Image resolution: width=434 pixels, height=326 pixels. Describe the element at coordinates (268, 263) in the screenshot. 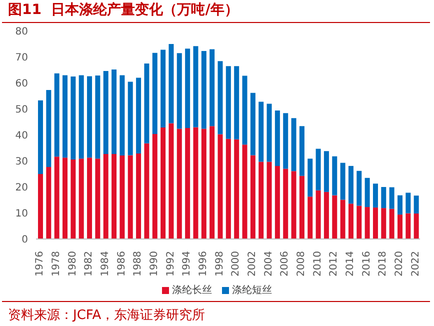

I see `x-tick-label: 2004` at that location.